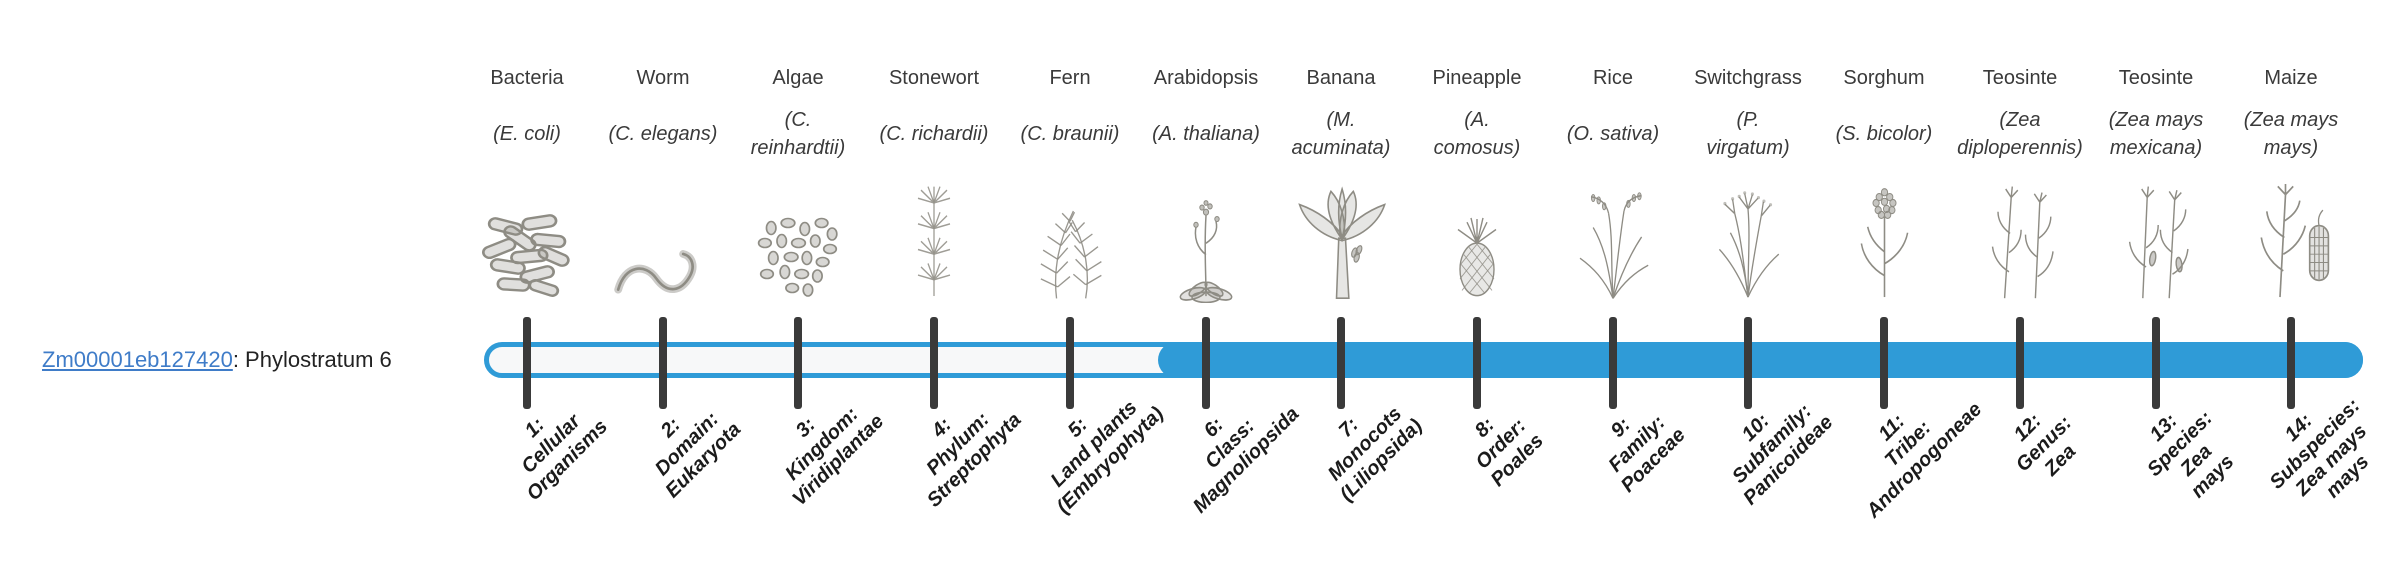  I want to click on gene-phylostratum-text: : Phylostratum 6, so click(312, 359).